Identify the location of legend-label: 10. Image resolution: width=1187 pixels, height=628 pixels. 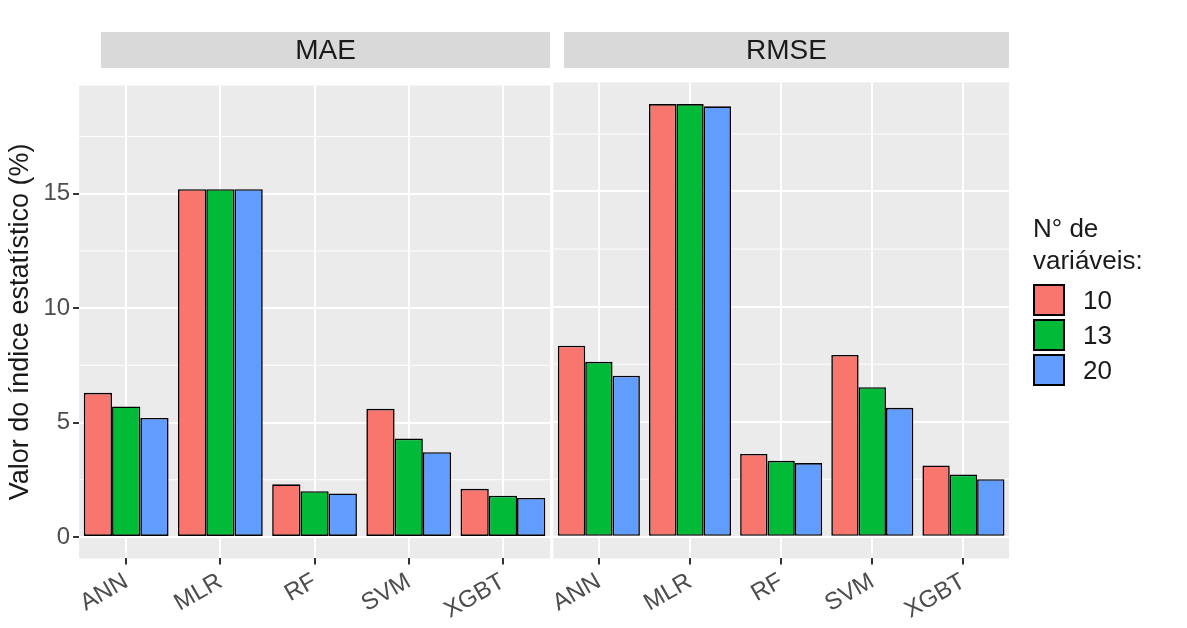
(1097, 300).